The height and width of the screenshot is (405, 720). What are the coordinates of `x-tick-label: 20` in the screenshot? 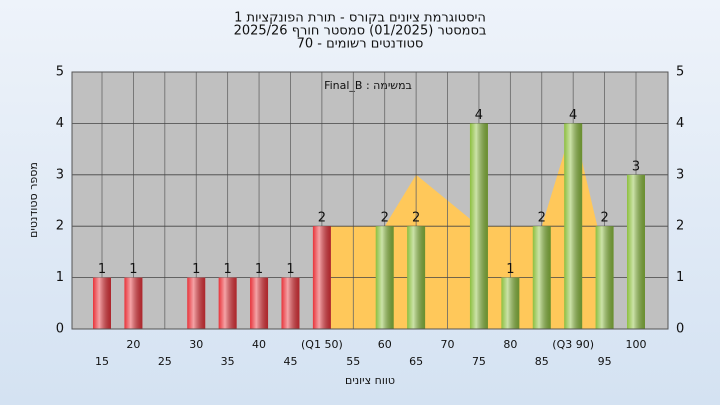 It's located at (133, 344).